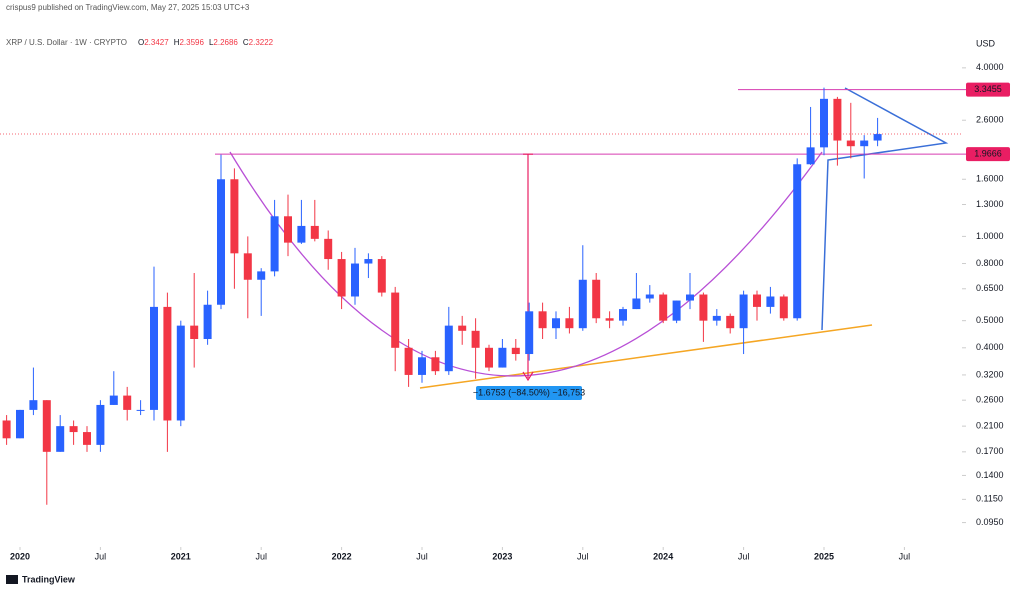 This screenshot has height=607, width=1024. What do you see at coordinates (156, 42) in the screenshot?
I see `ohlc-value: 2.3427` at bounding box center [156, 42].